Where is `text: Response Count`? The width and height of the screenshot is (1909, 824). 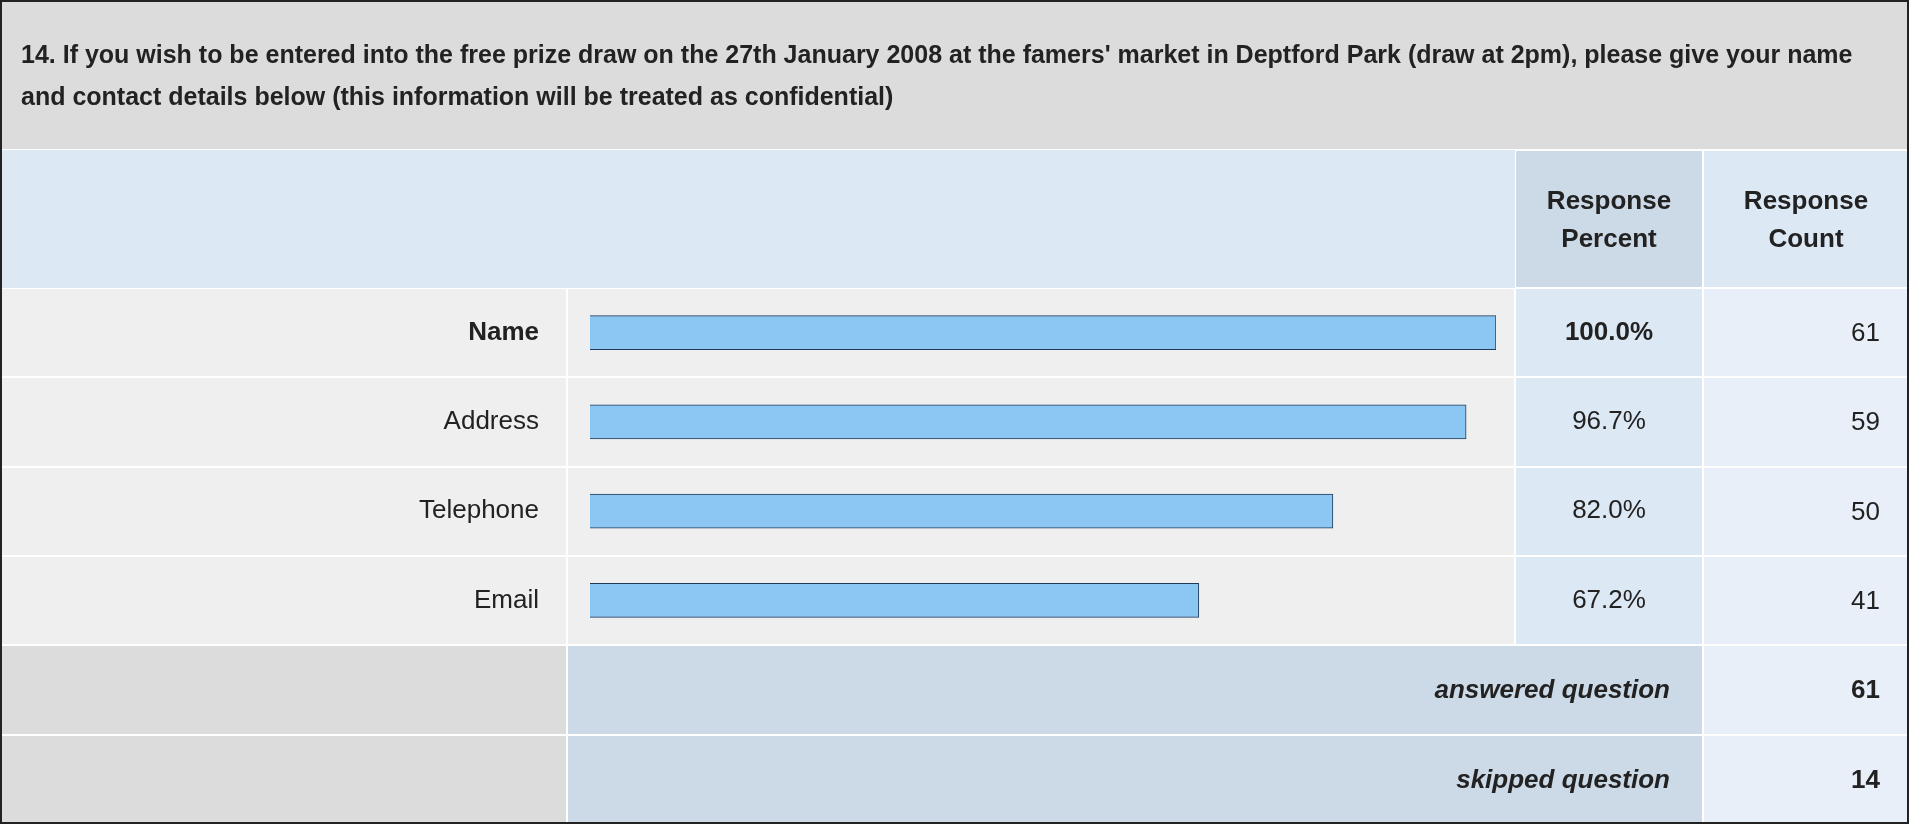
text: Response Count is located at coordinates (1806, 219).